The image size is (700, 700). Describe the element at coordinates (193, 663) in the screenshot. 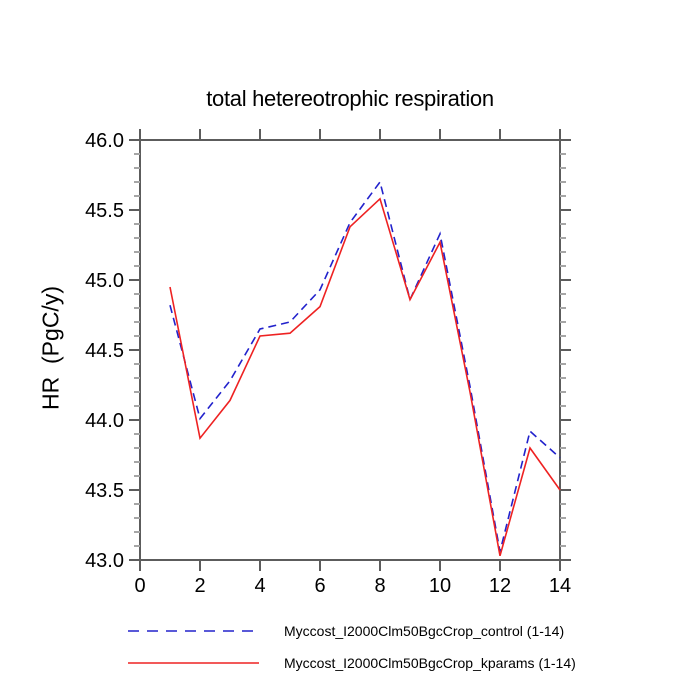

I see `legend-solid-line-icon` at that location.